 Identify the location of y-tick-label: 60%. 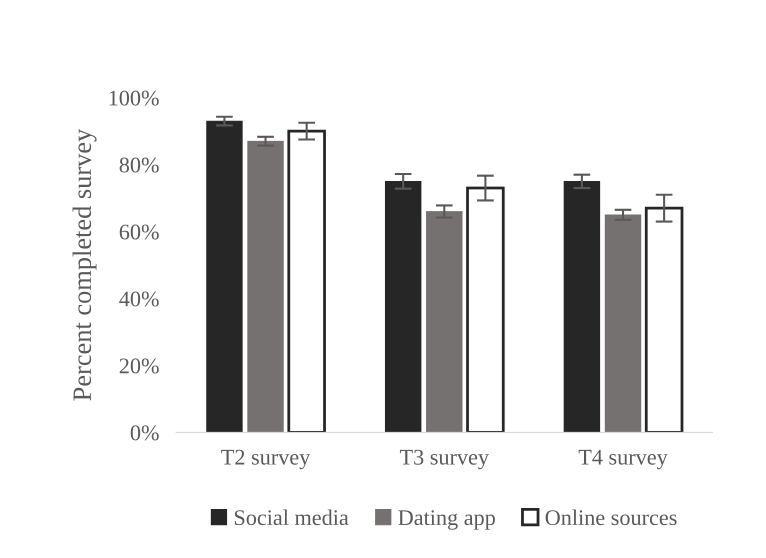
(139, 232).